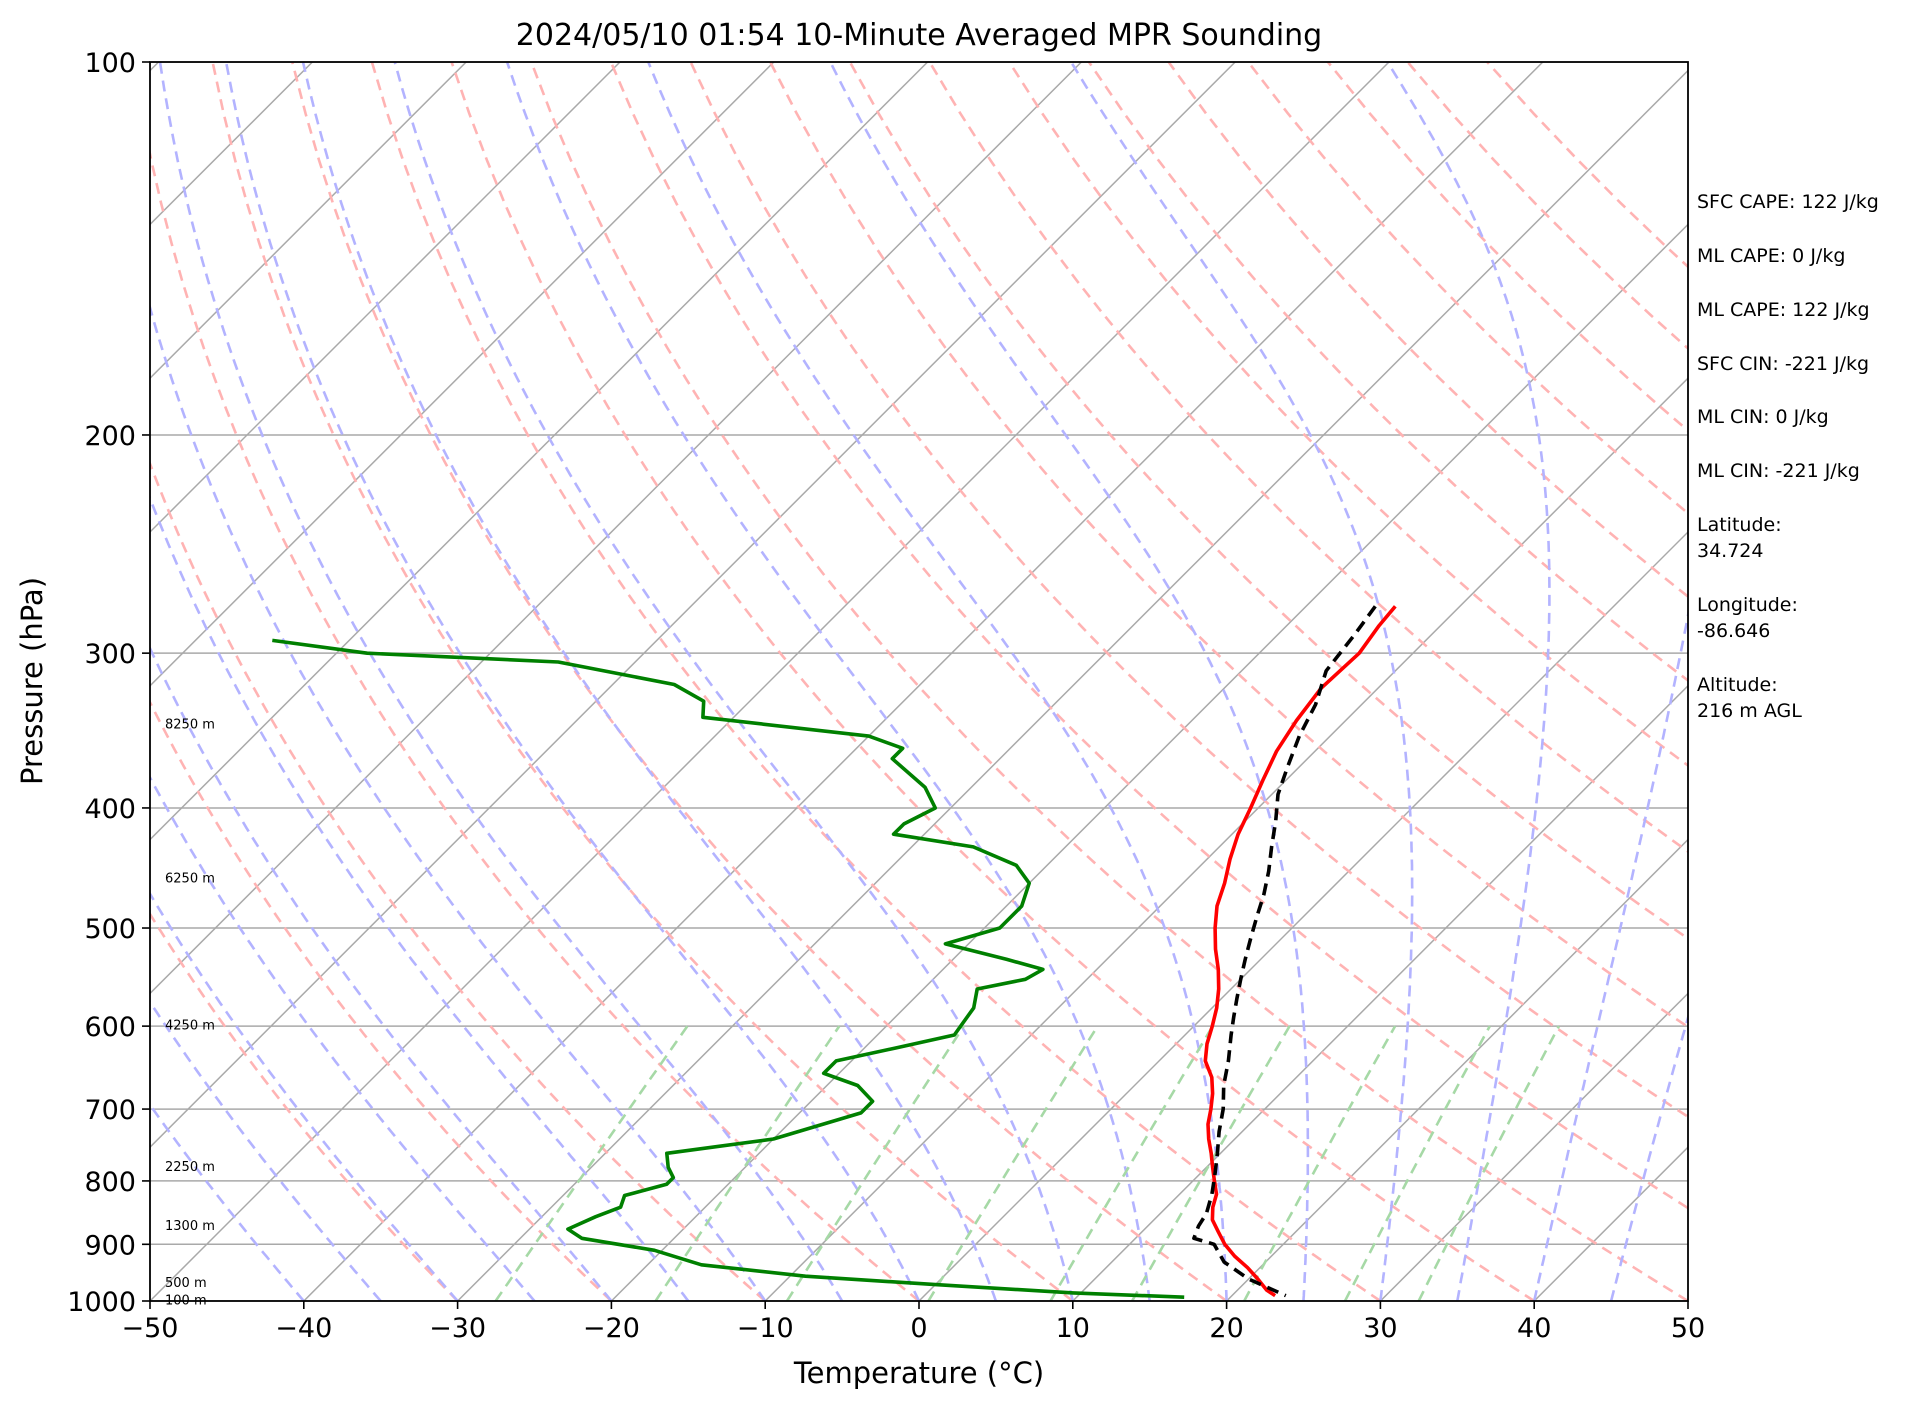 The image size is (1921, 1406). What do you see at coordinates (1733, 631) in the screenshot?
I see `stat-longitude-value: -86.646` at bounding box center [1733, 631].